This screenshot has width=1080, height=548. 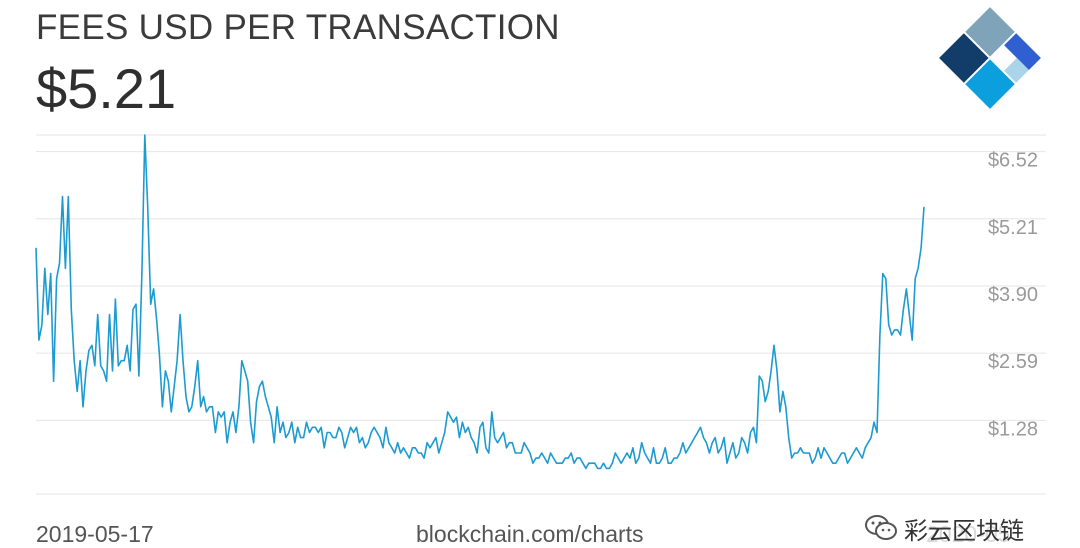 What do you see at coordinates (106, 88) in the screenshot?
I see `current-value: $5.21` at bounding box center [106, 88].